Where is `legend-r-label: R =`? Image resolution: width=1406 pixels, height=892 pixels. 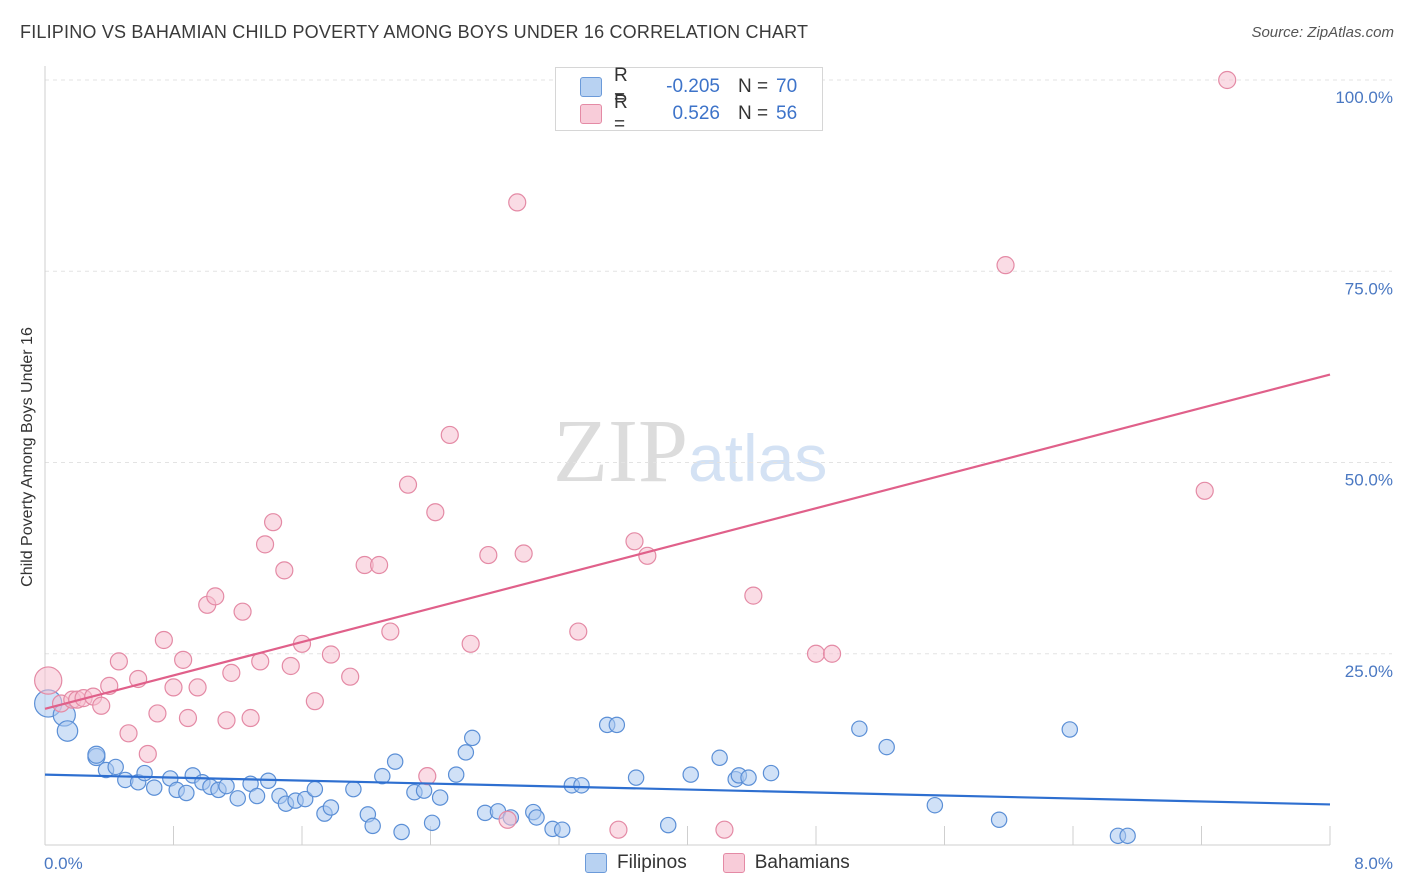
legend-r-label: R = is located at coordinates (621, 113).